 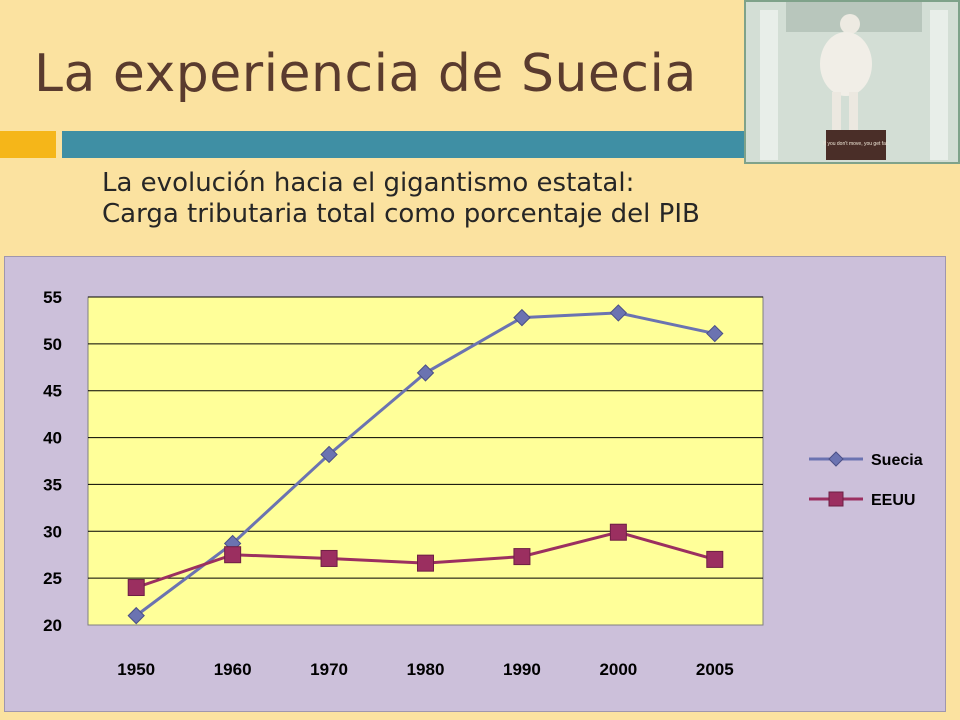 What do you see at coordinates (852, 82) in the screenshot?
I see `statue-image: If you don't move, you get fat.` at bounding box center [852, 82].